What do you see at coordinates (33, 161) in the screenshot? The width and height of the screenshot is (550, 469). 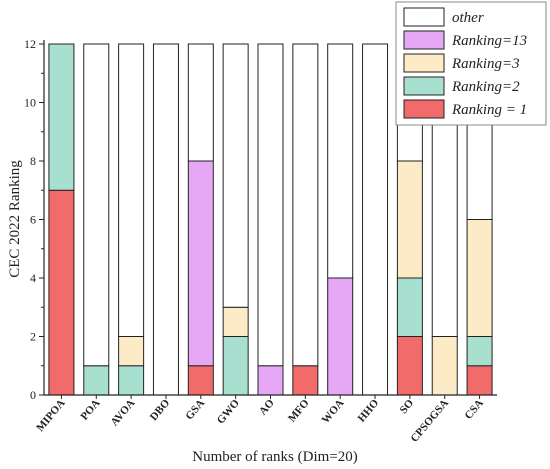 I see `y-tick-label: 8` at bounding box center [33, 161].